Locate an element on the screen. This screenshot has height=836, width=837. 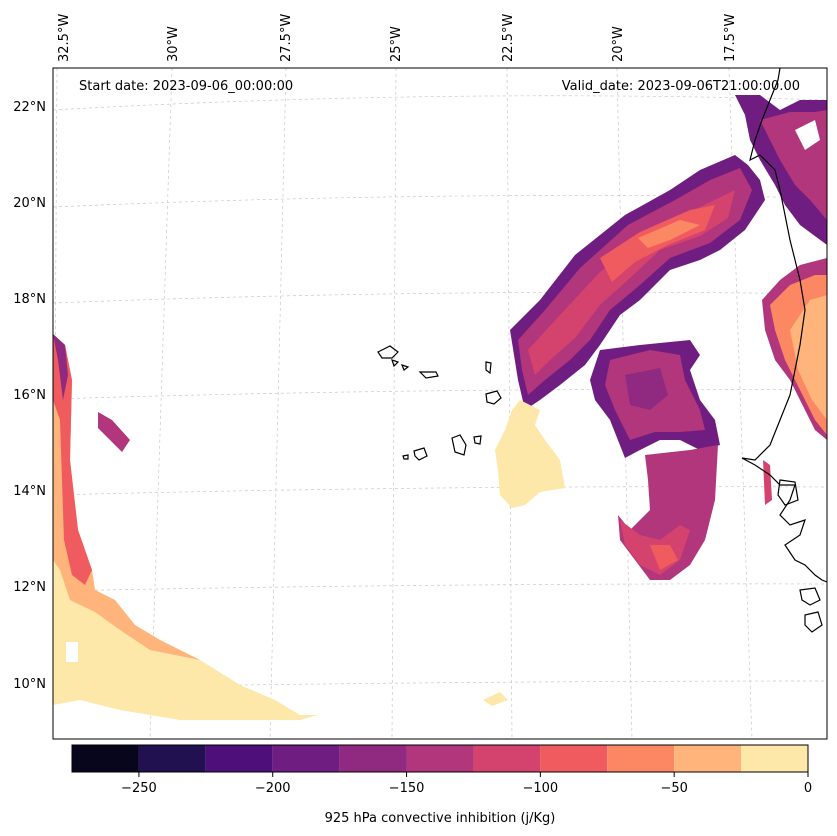
lon-label: 27.5°W is located at coordinates (286, 38).